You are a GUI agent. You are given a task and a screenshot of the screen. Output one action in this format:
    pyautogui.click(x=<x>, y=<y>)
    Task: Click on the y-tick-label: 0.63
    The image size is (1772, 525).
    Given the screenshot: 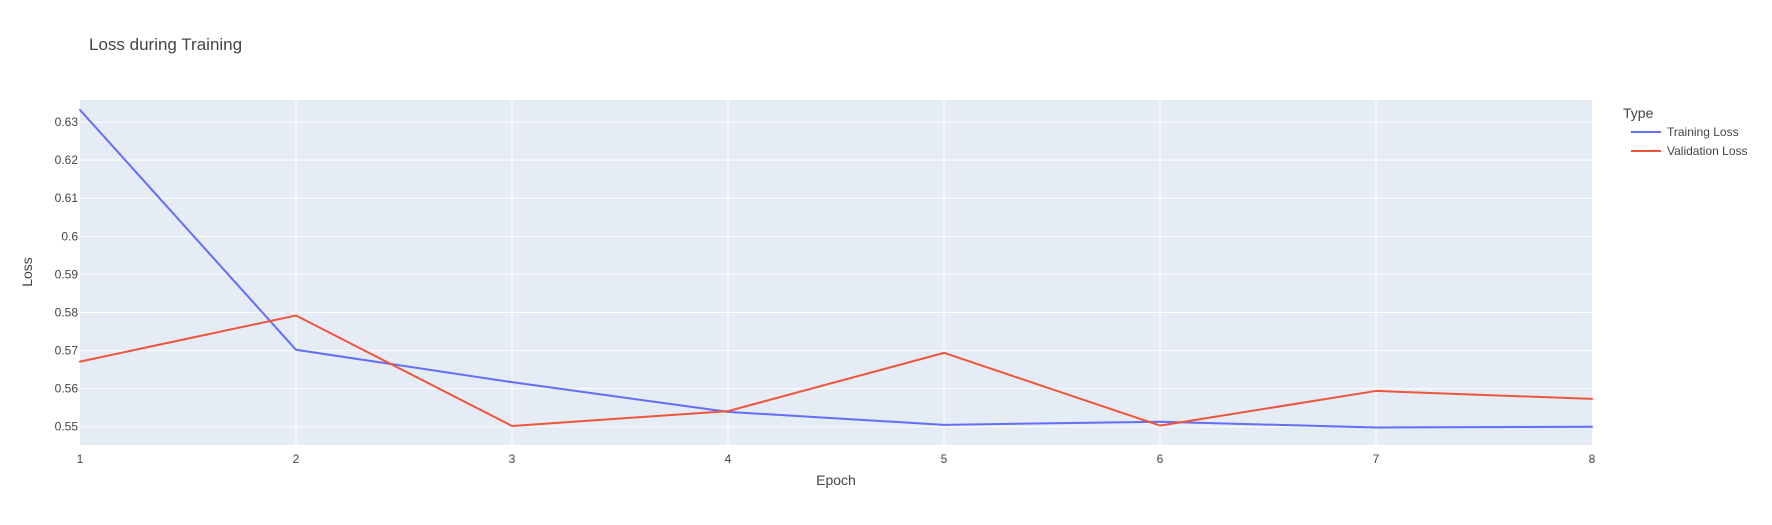 What is the action you would take?
    pyautogui.click(x=67, y=122)
    